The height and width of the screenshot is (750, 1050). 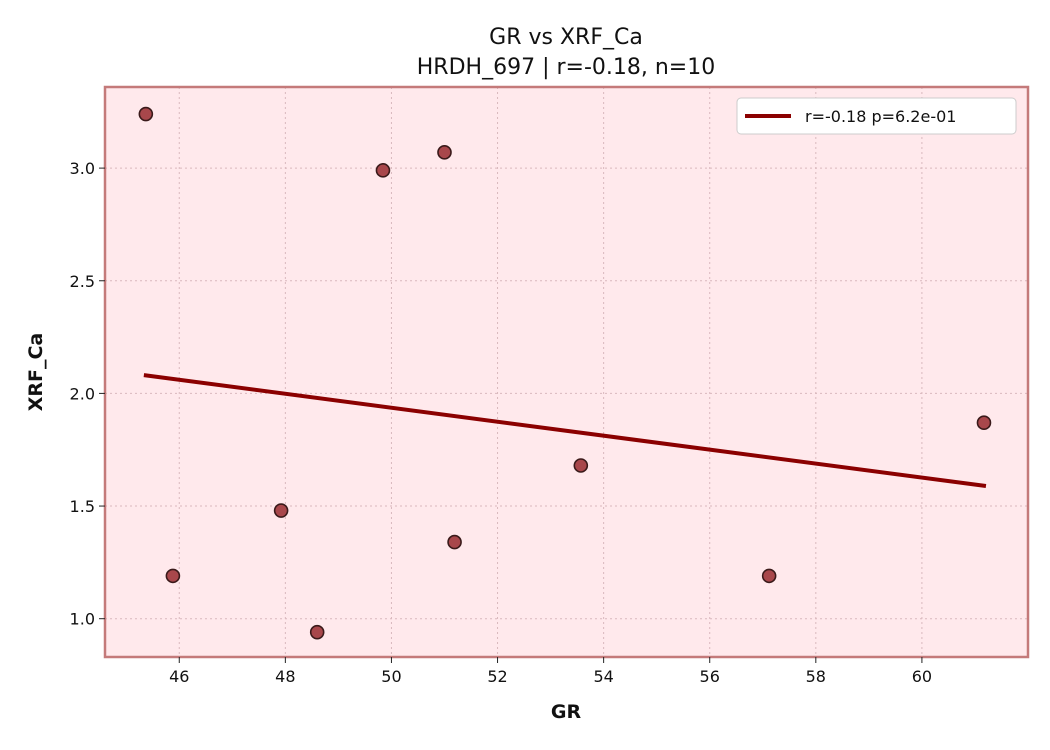 I want to click on legend-label: r=-0.18 p=6.2e-01, so click(x=880, y=116).